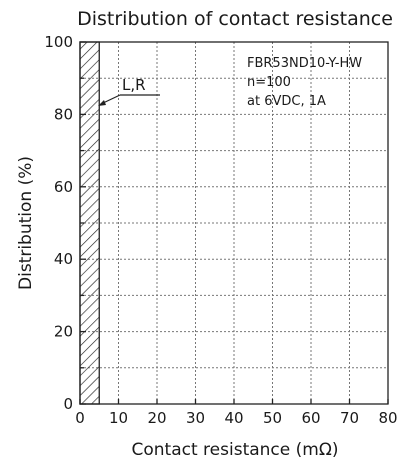  Describe the element at coordinates (304, 63) in the screenshot. I see `model-annotation: FBR53ND10-Y-HW` at that location.